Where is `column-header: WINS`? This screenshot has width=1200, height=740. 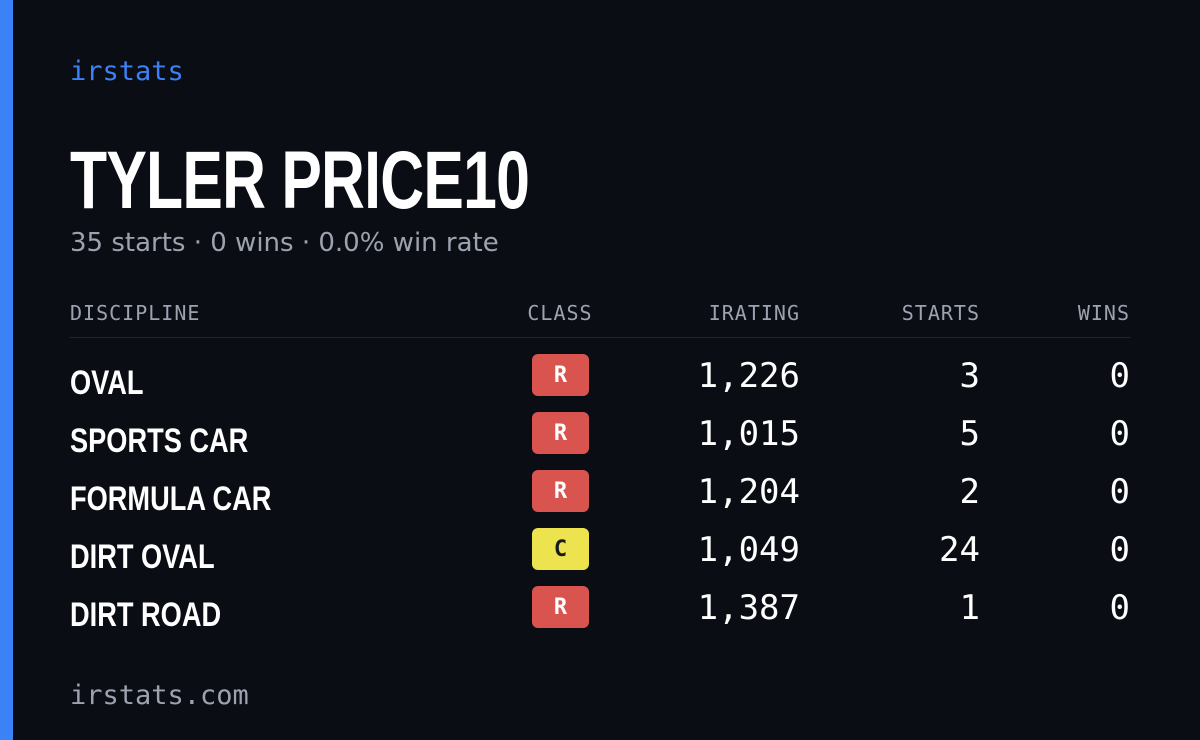 column-header: WINS is located at coordinates (1103, 313).